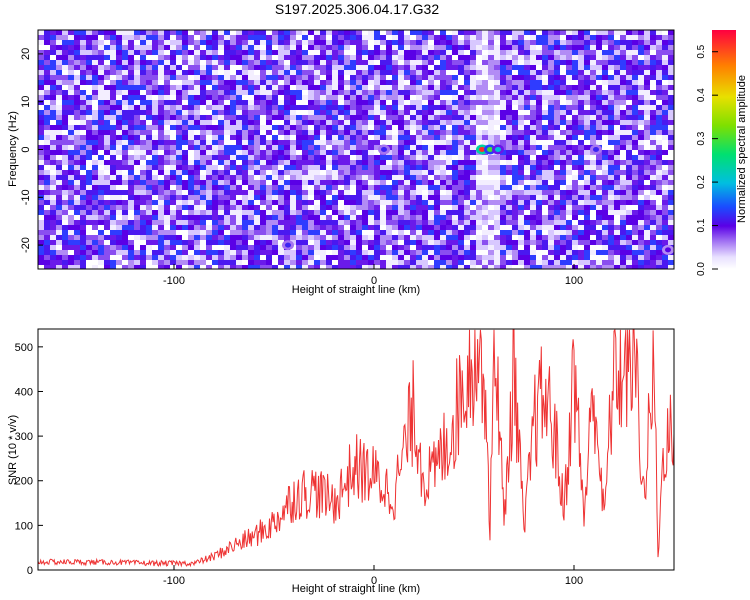 Image resolution: width=750 pixels, height=600 pixels. I want to click on colorbar-tick-label: 0.0, so click(701, 269).